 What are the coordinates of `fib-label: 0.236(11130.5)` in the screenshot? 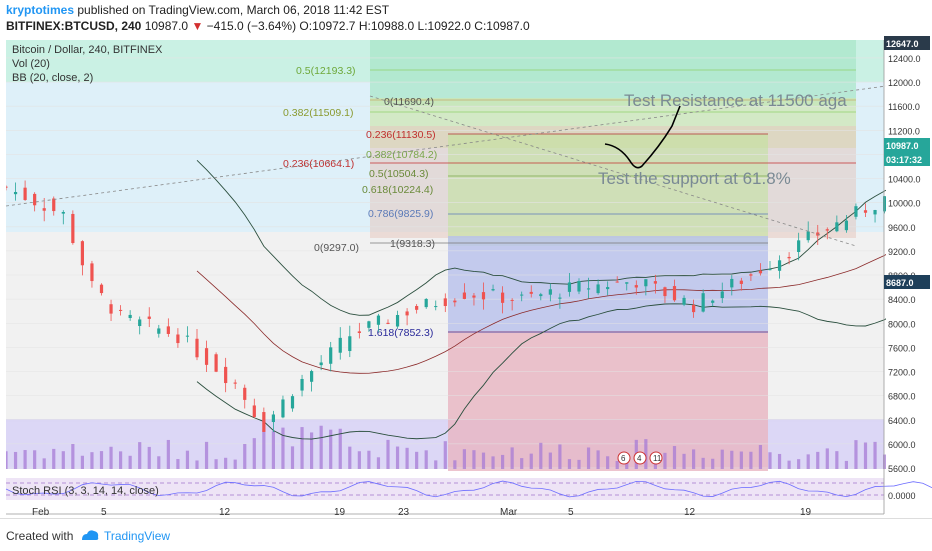 It's located at (401, 135).